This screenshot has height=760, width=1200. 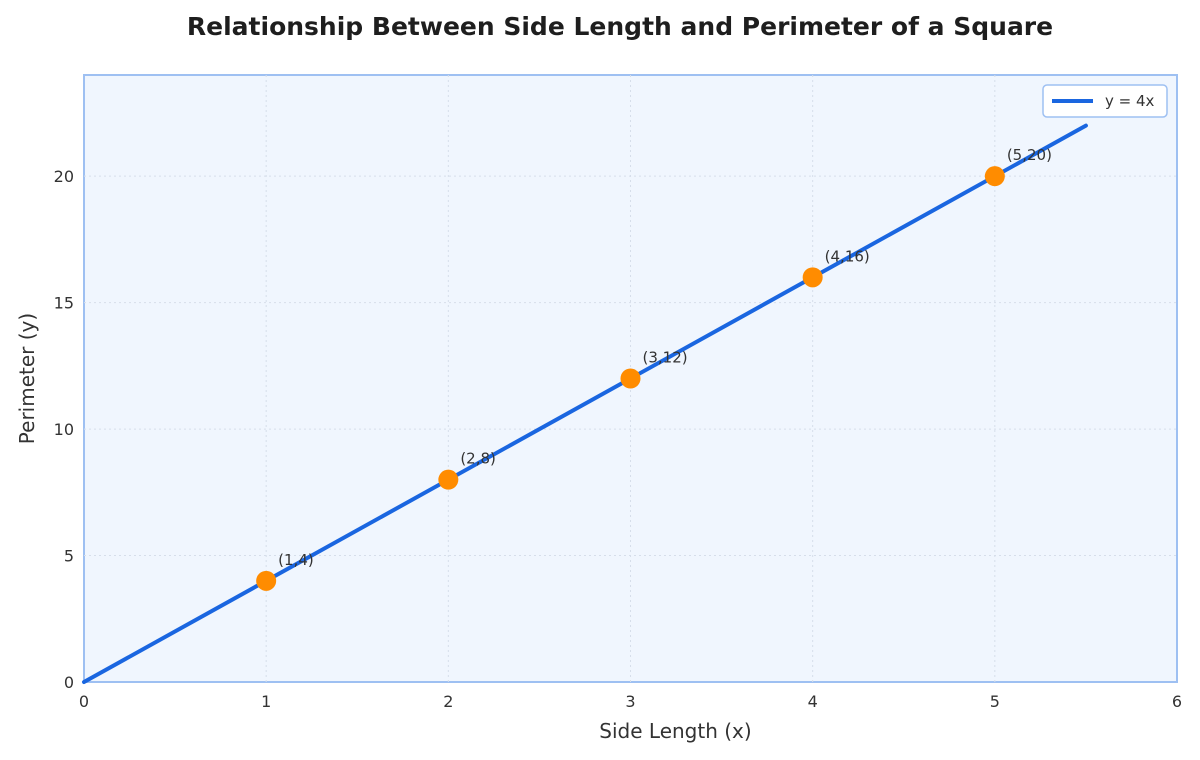 I want to click on legend-box, so click(x=1105, y=101).